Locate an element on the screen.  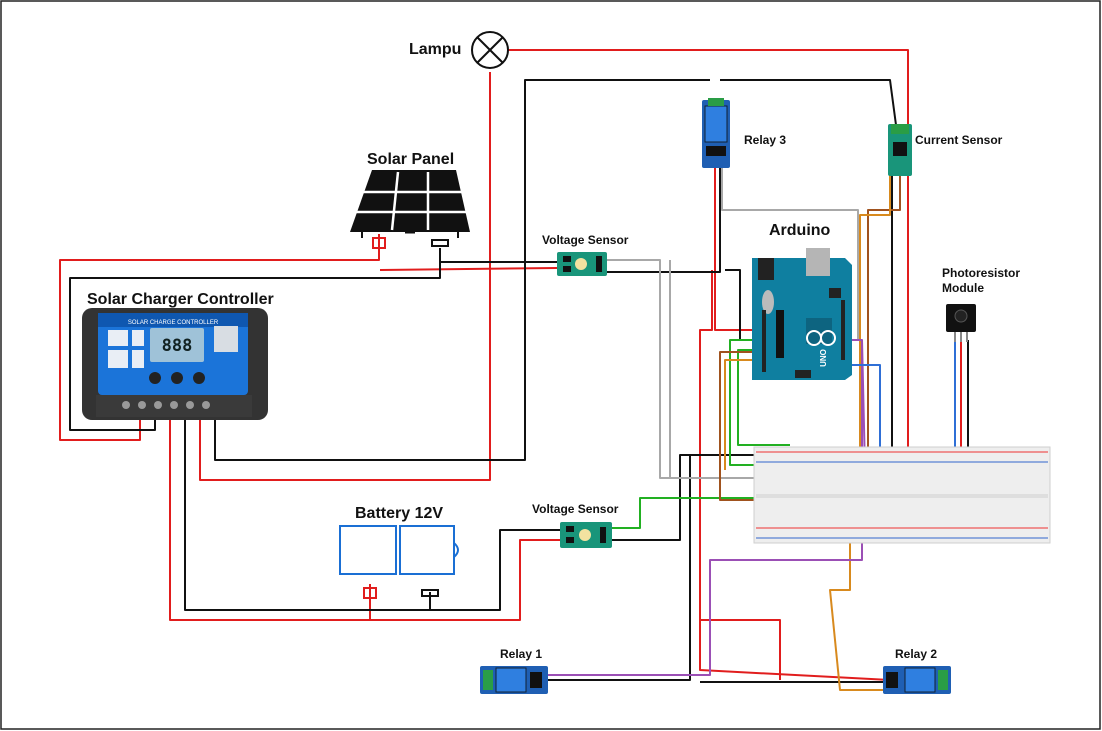
relay-2-label: Relay 2 is located at coordinates (916, 654).